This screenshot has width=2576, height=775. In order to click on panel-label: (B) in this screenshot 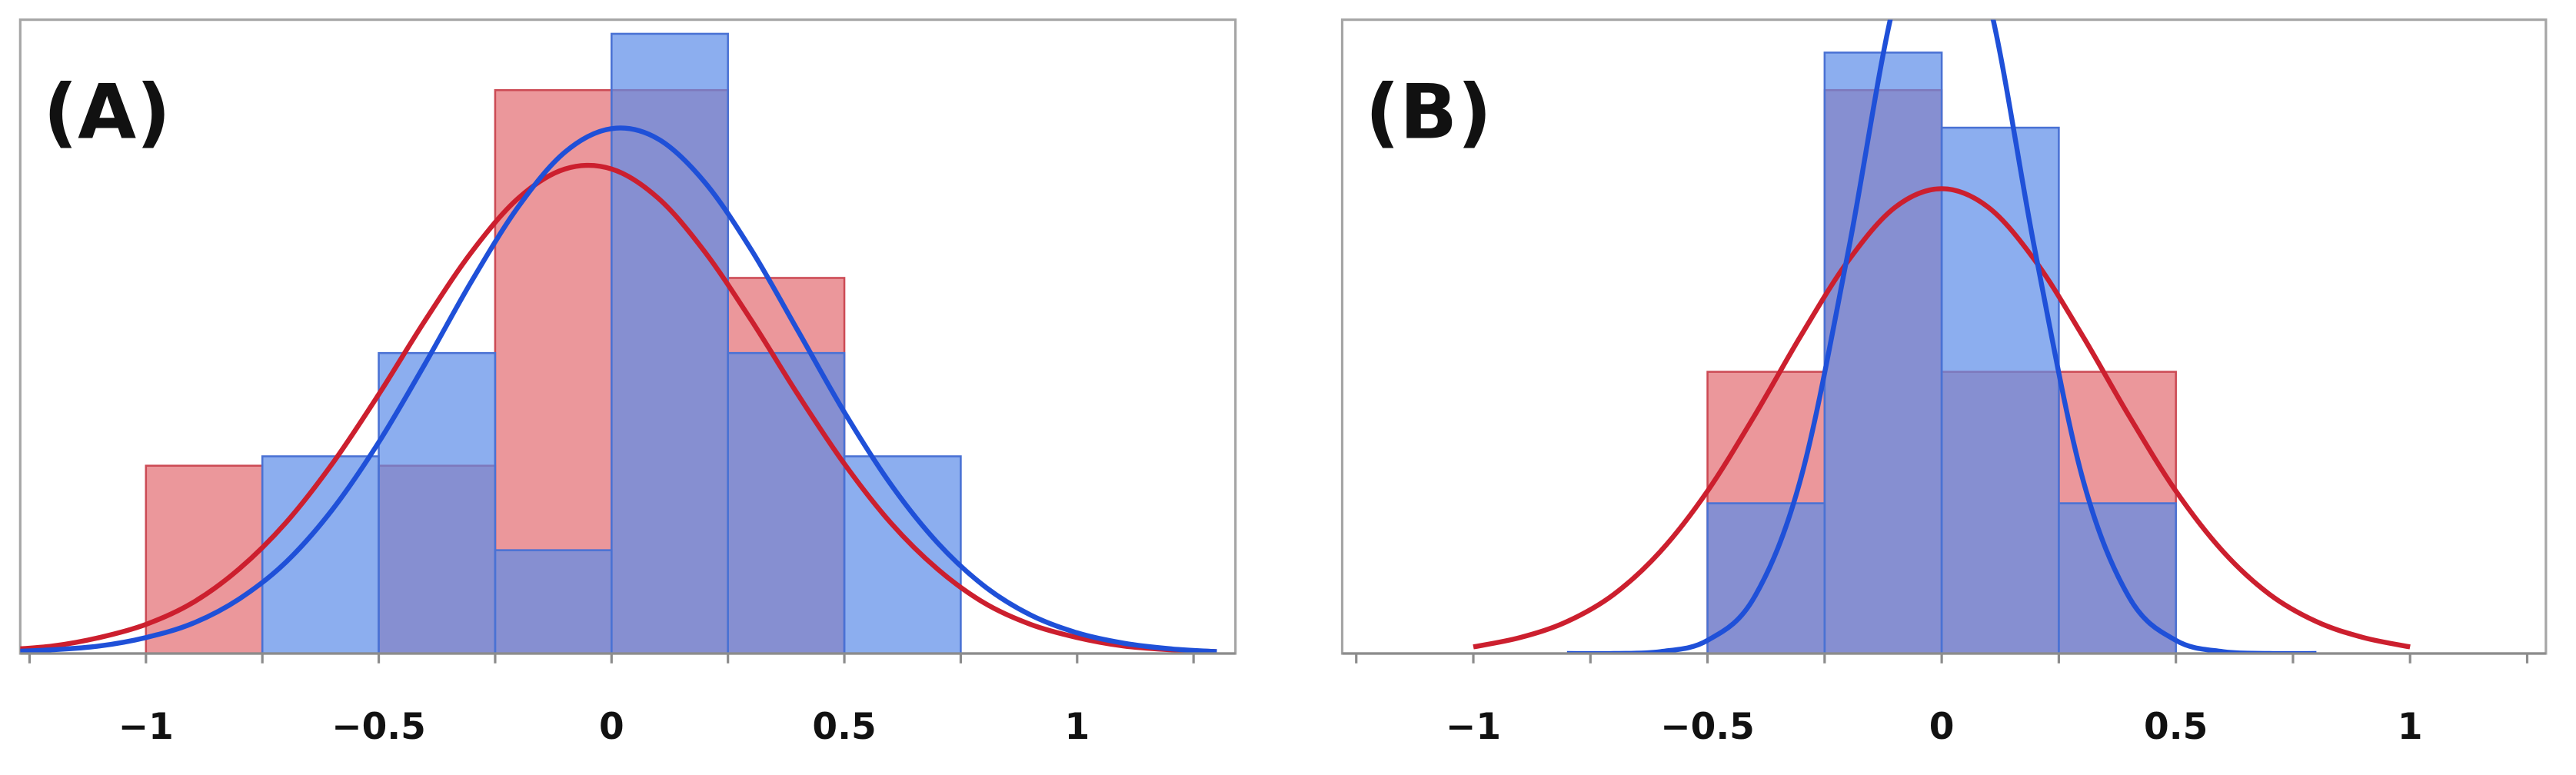, I will do `click(1428, 112)`.